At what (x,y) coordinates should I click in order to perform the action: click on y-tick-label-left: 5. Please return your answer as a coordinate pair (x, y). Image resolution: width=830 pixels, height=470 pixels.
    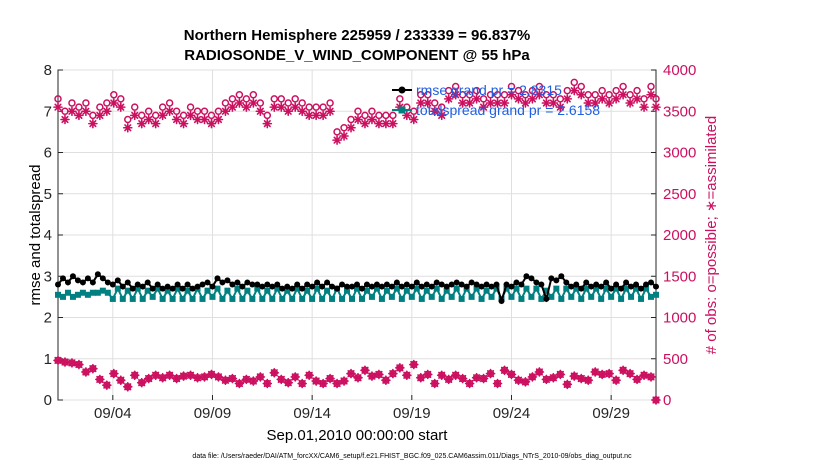
    Looking at the image, I should click on (48, 194).